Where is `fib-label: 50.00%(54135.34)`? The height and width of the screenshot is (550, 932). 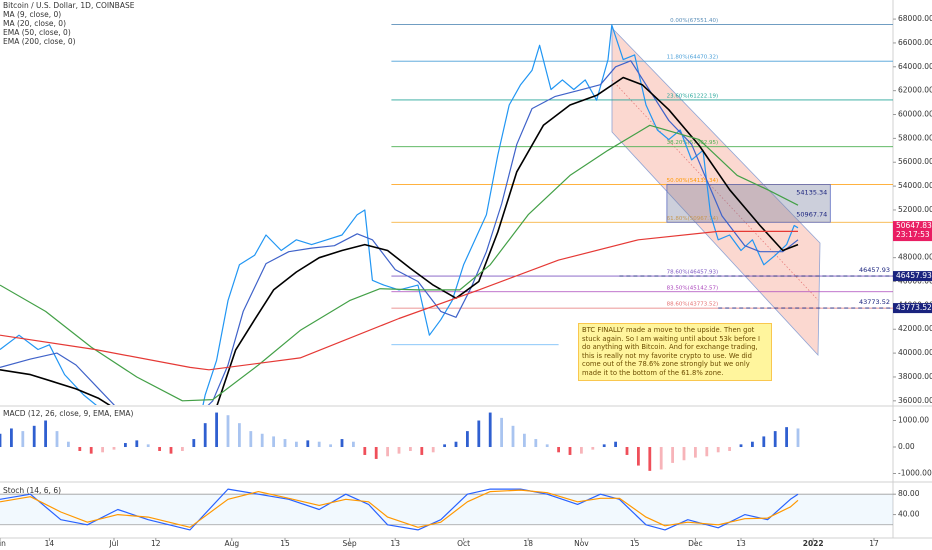
fib-label: 50.00%(54135.34) is located at coordinates (693, 181).